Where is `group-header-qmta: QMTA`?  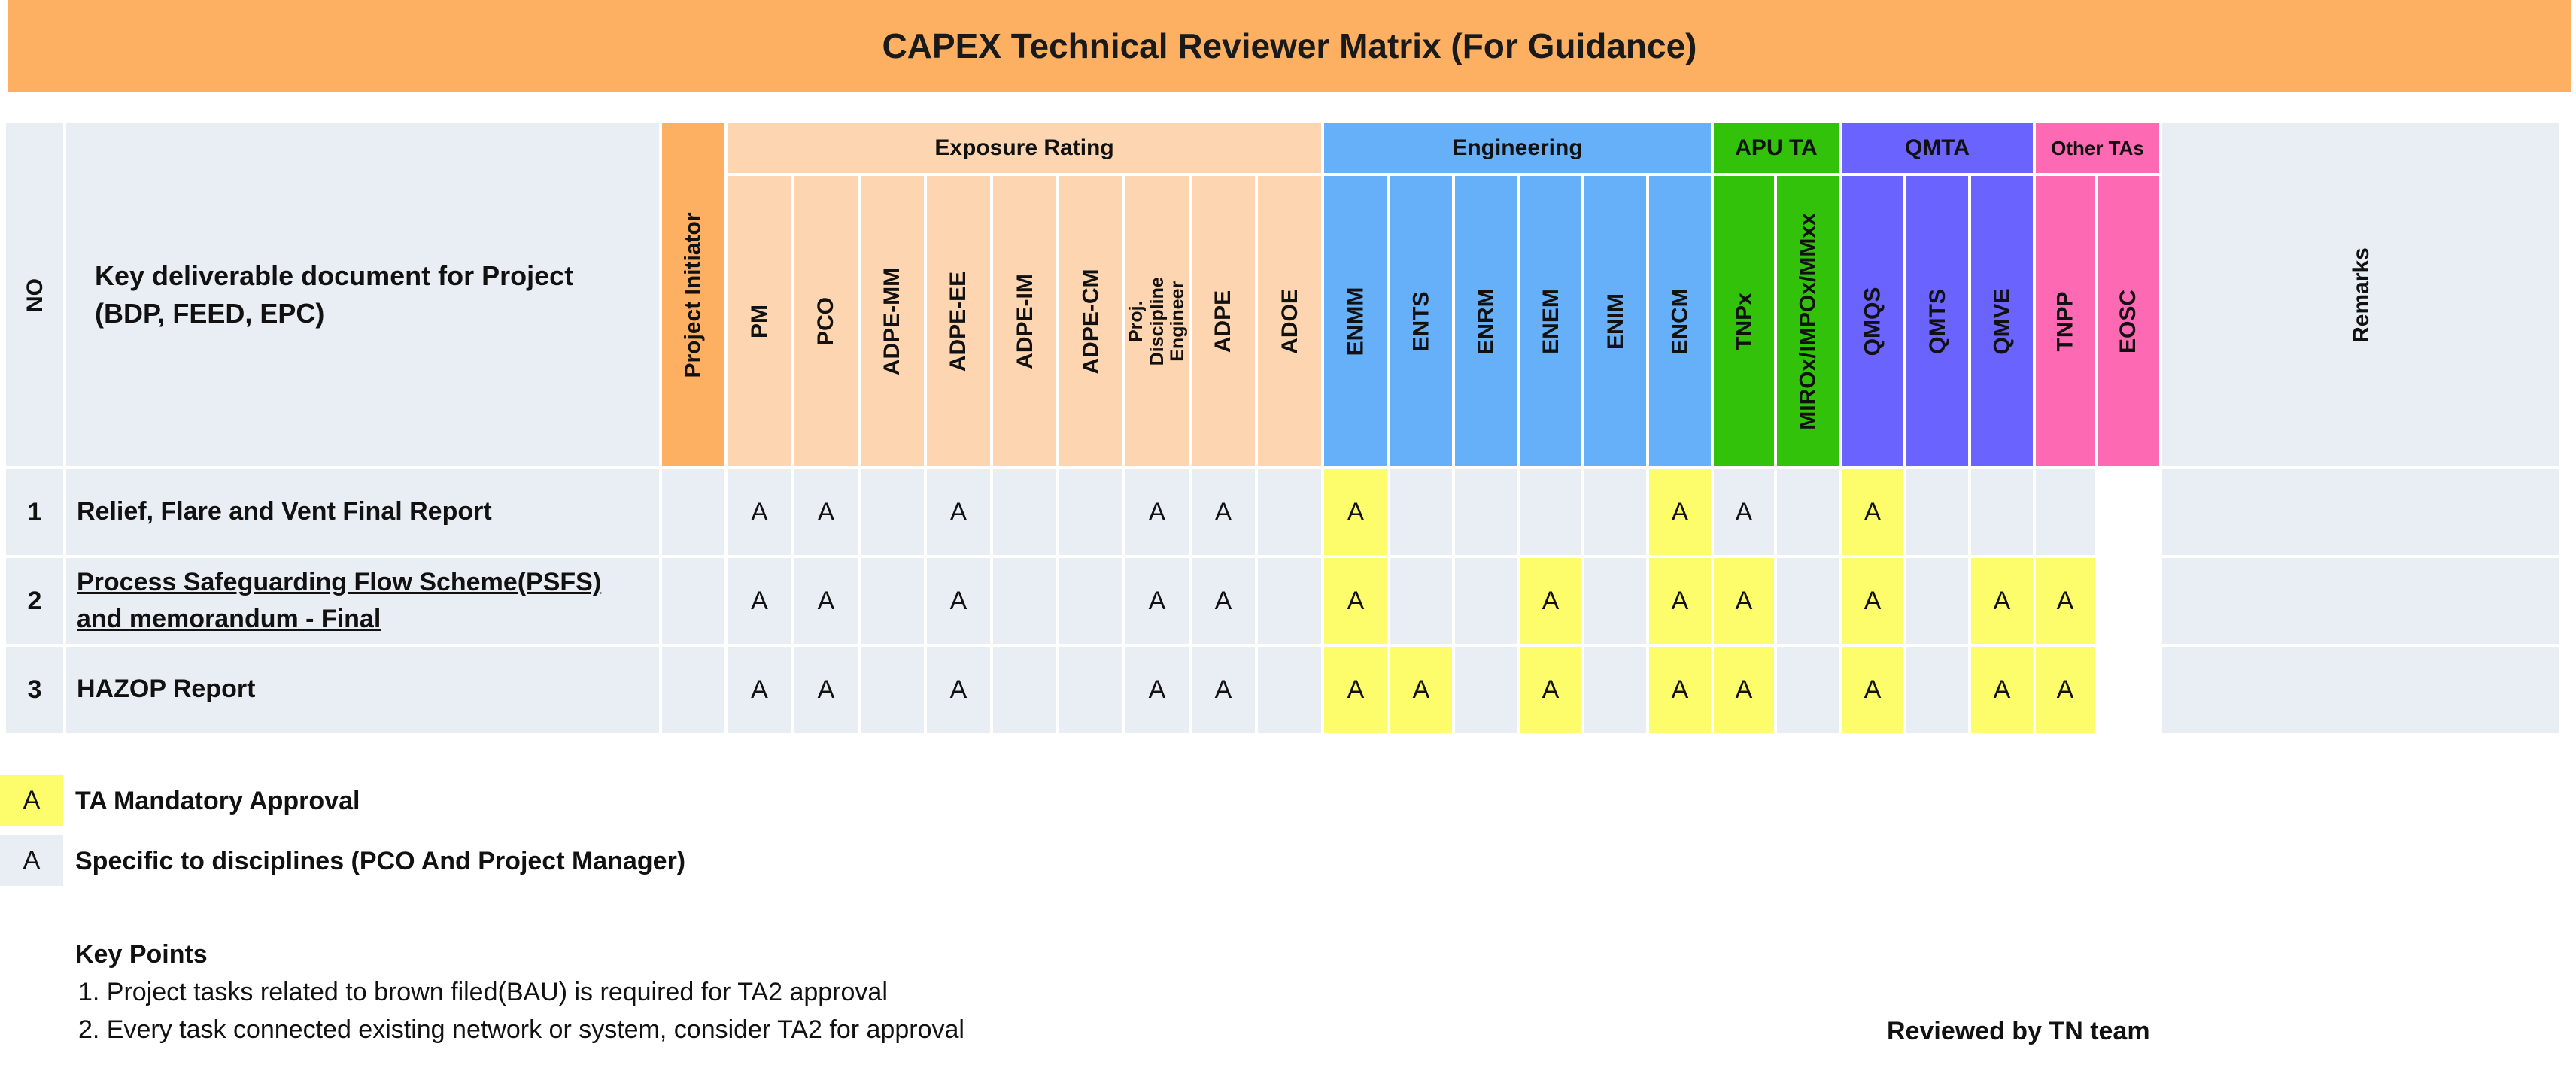 group-header-qmta: QMTA is located at coordinates (1937, 148).